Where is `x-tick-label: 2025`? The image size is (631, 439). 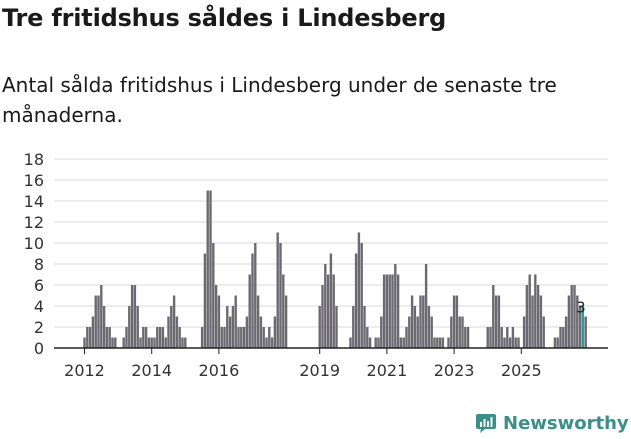 x-tick-label: 2025 is located at coordinates (521, 370).